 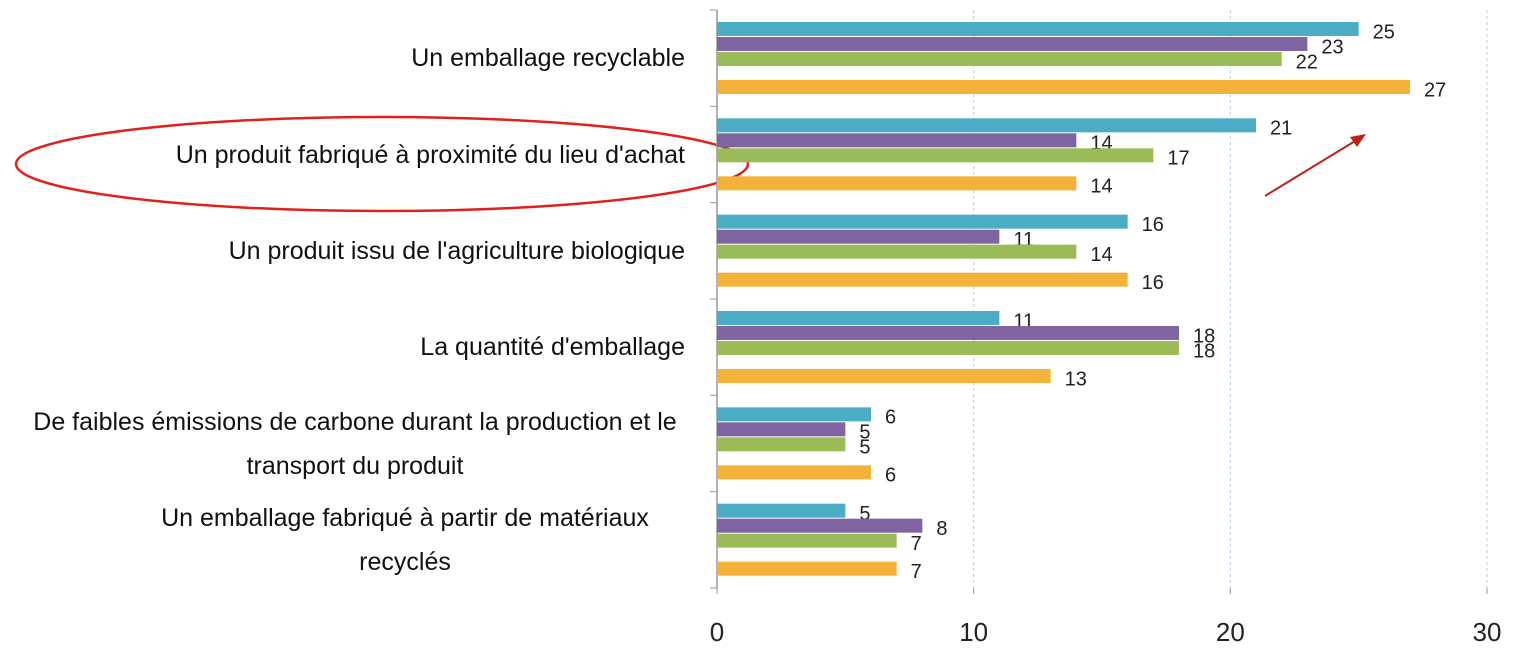 What do you see at coordinates (1487, 632) in the screenshot?
I see `x-tick-label: 30` at bounding box center [1487, 632].